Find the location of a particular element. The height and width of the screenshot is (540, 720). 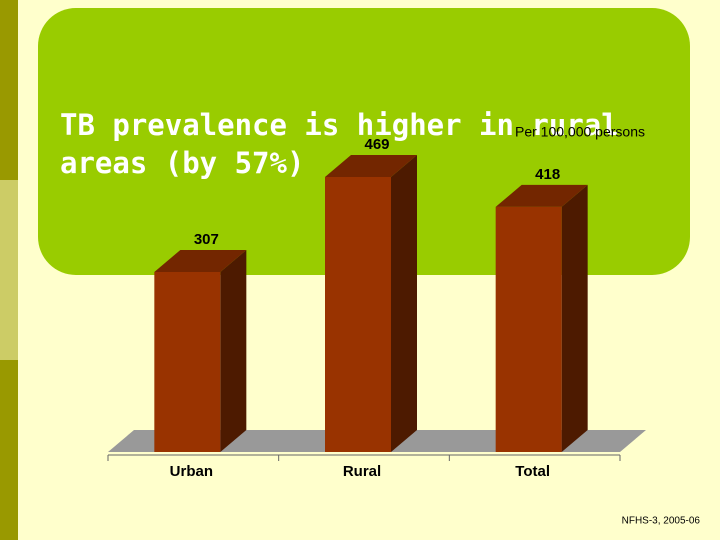

unit-label: Per 100,000 persons is located at coordinates (580, 132).